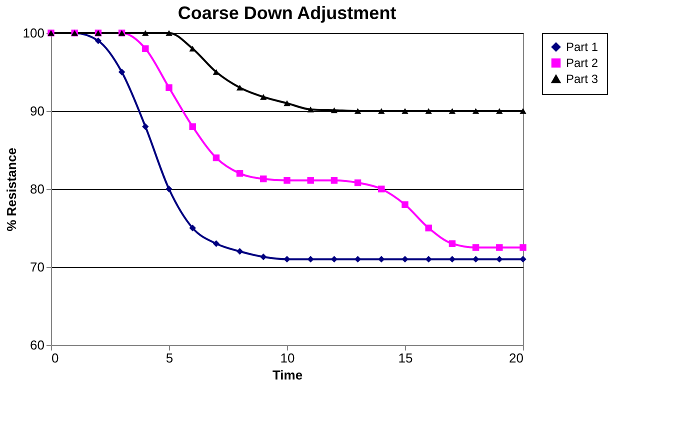 The image size is (691, 443). I want to click on y-tick-label: 90, so click(37, 111).